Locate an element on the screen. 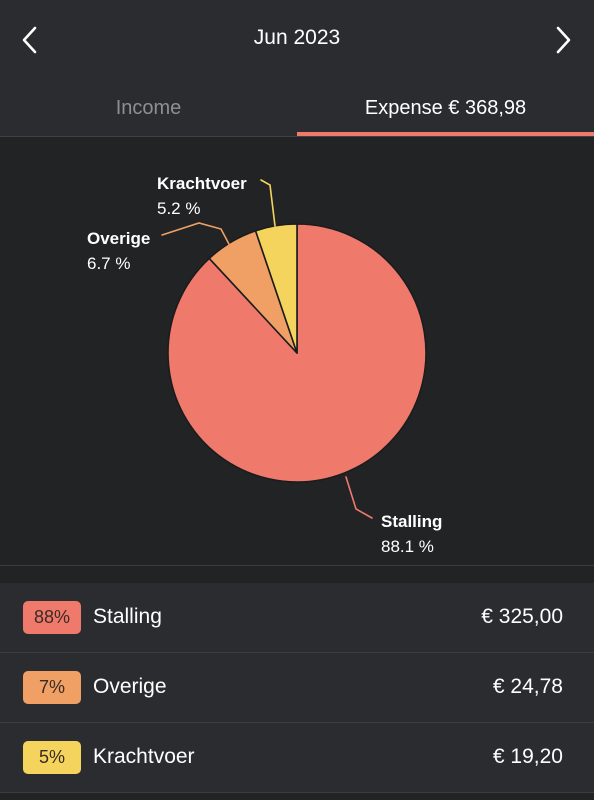  chevron-right-icon is located at coordinates (563, 40).